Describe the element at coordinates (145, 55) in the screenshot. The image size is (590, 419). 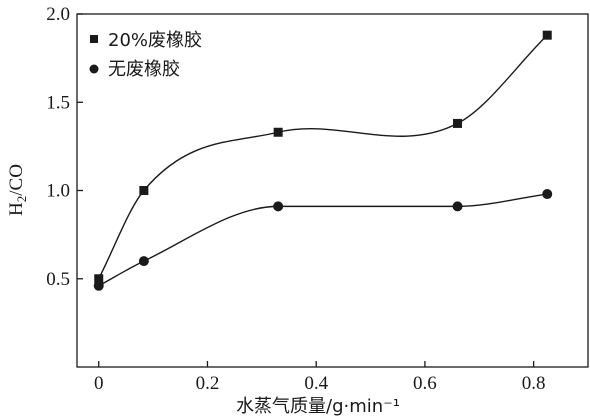
I see `legend: 20%废橡胶 无废橡胶` at that location.